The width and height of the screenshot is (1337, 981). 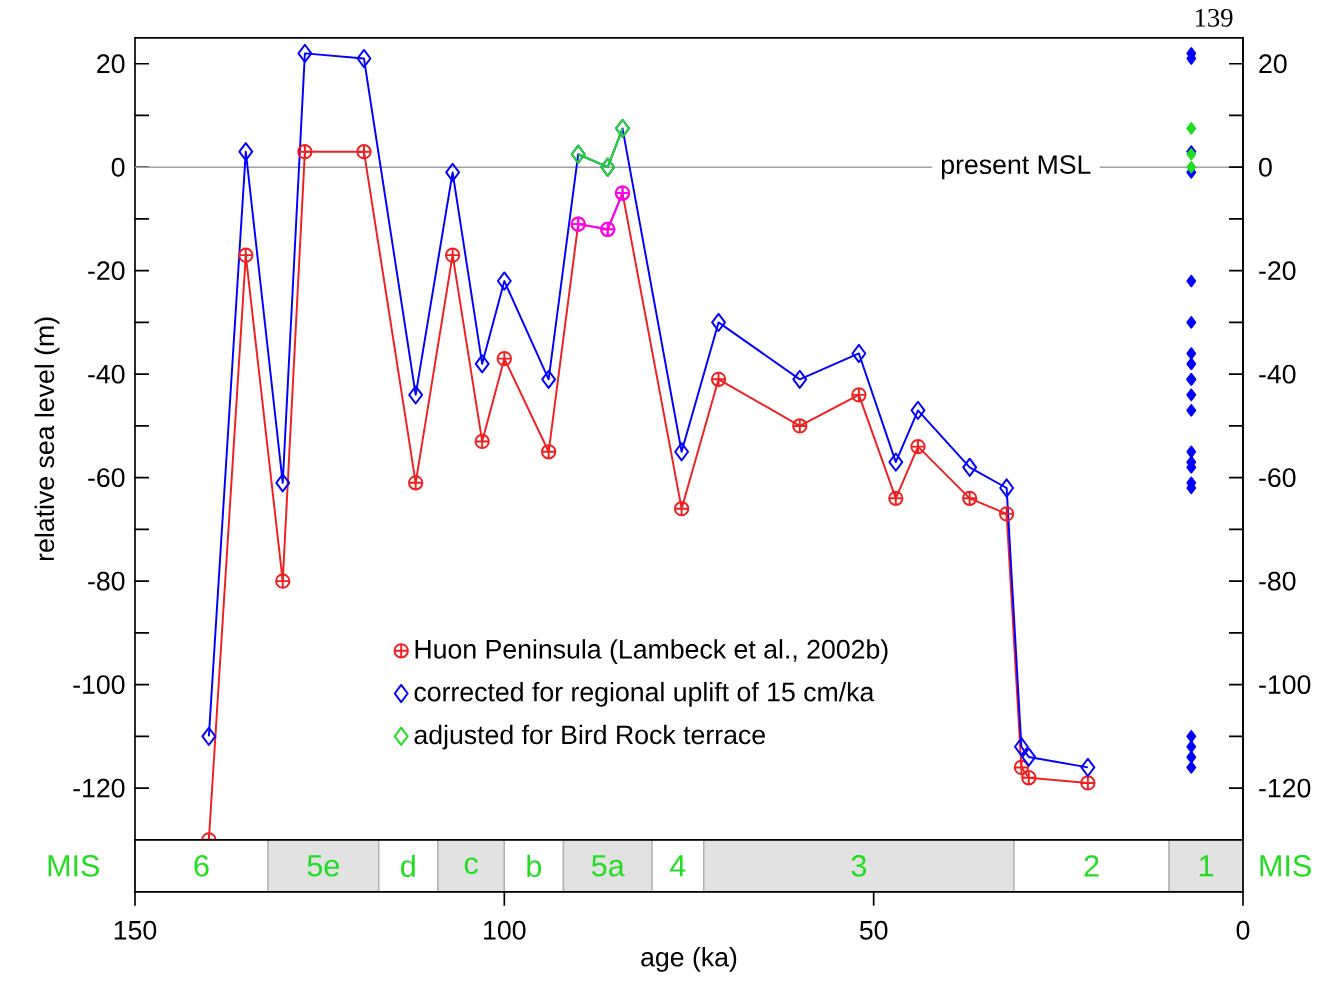 I want to click on x-tick-label: 150, so click(x=135, y=930).